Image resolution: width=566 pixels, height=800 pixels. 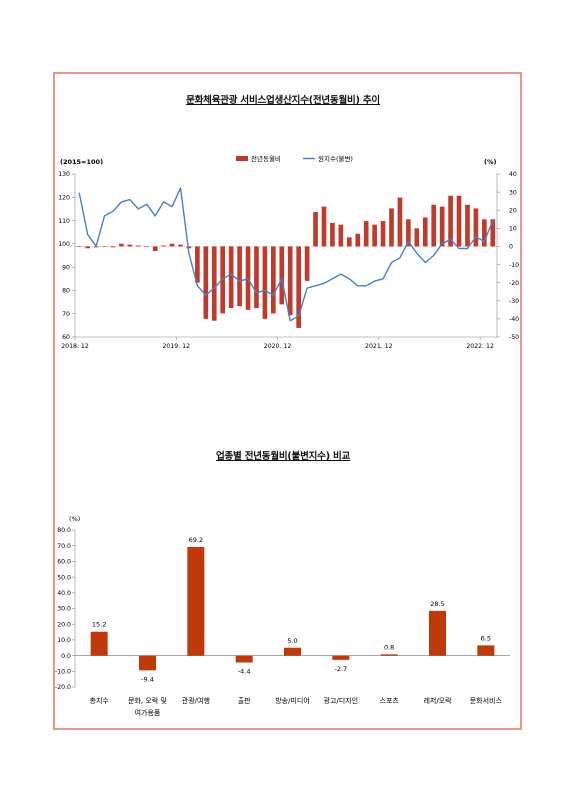 What do you see at coordinates (64, 624) in the screenshot?
I see `chart2-y-tick-label: 20.0` at bounding box center [64, 624].